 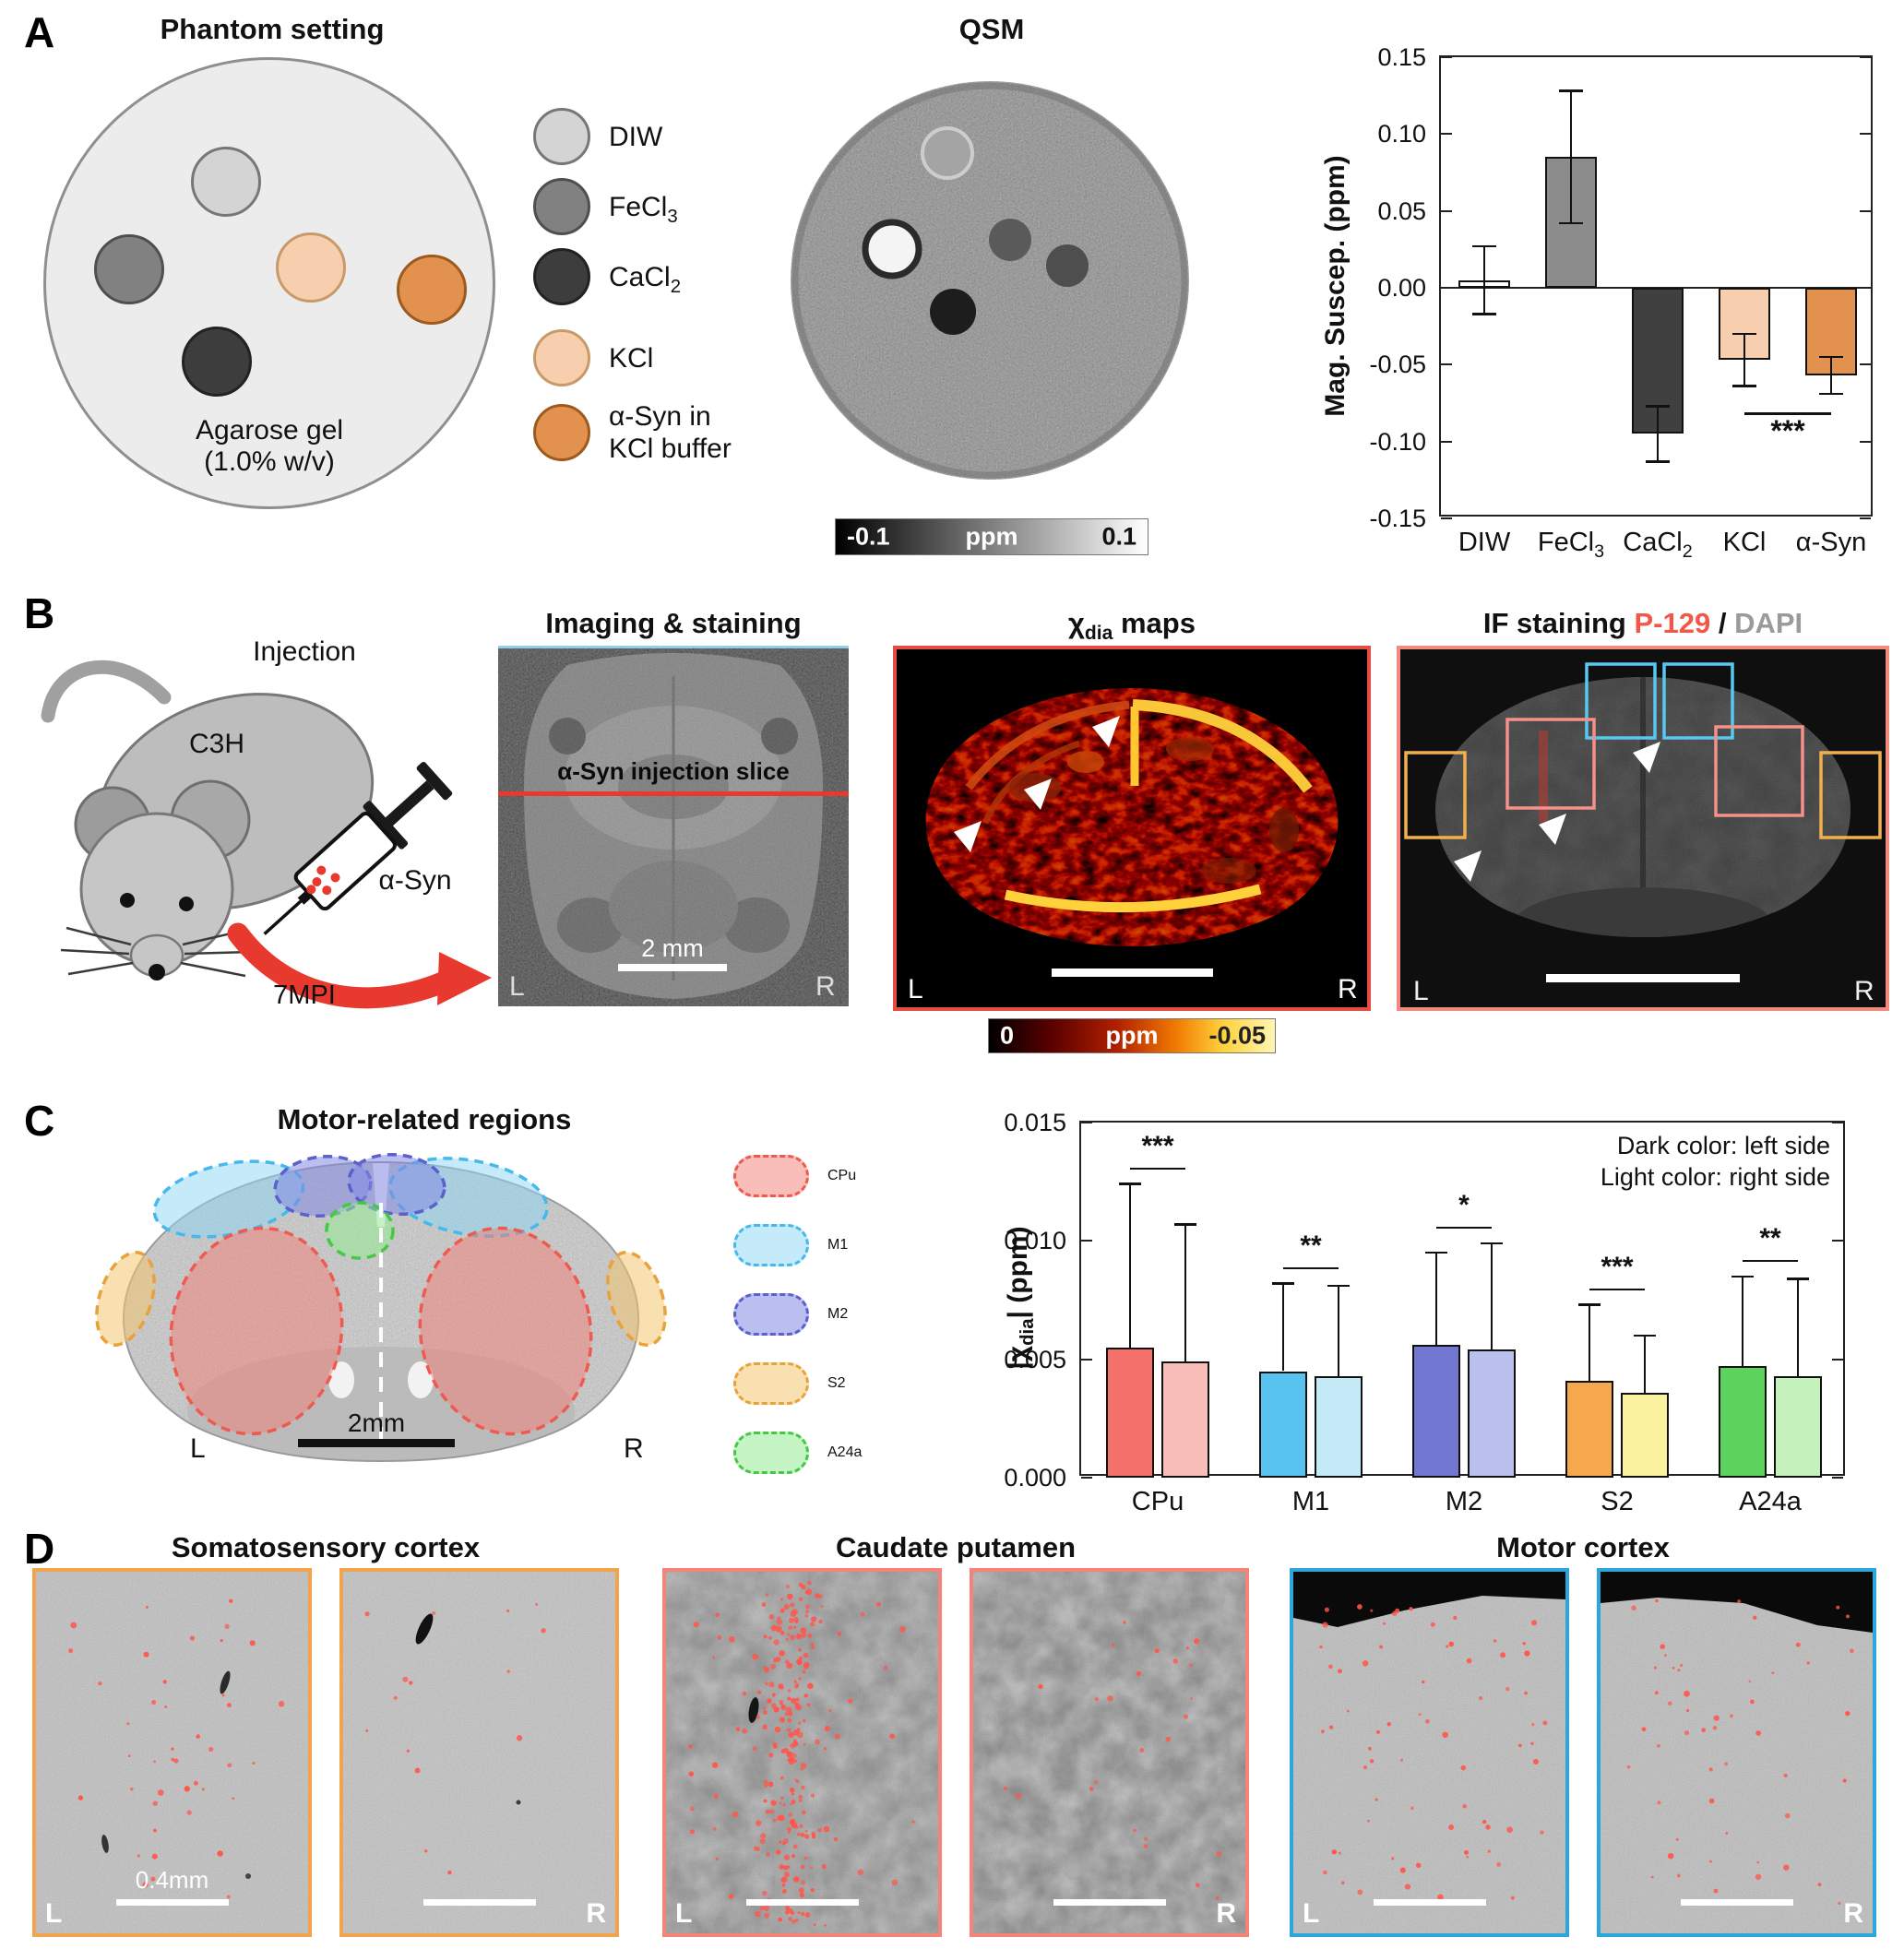 What do you see at coordinates (1429, 1903) in the screenshot?
I see `scale-bar` at bounding box center [1429, 1903].